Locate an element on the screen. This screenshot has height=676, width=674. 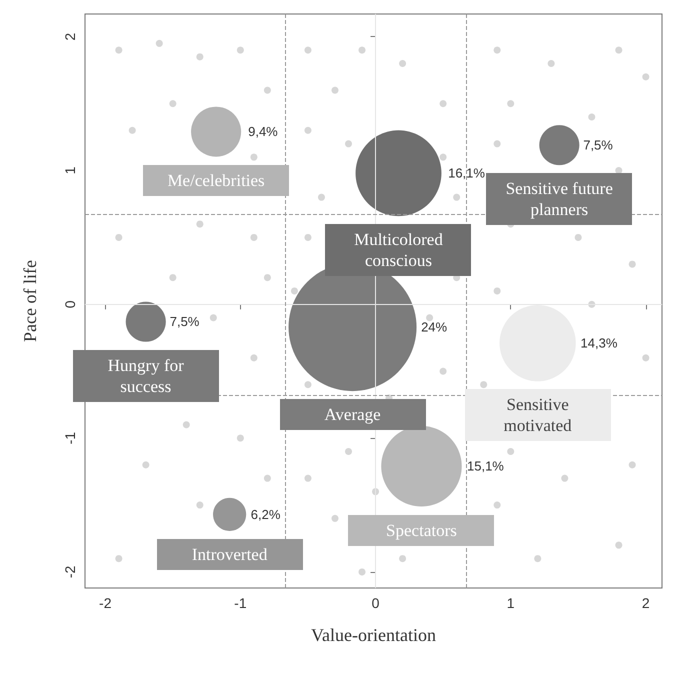
y-tick-label: -1 is located at coordinates (70, 438).